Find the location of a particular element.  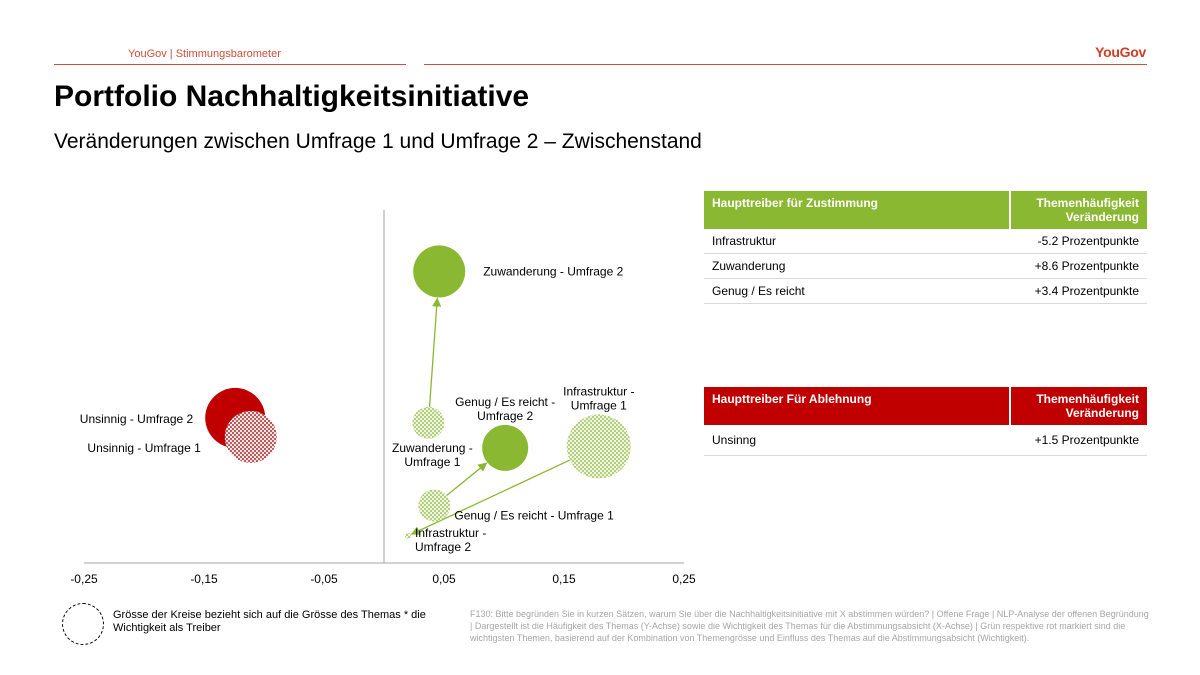

row-label: Unsinng is located at coordinates (857, 440).